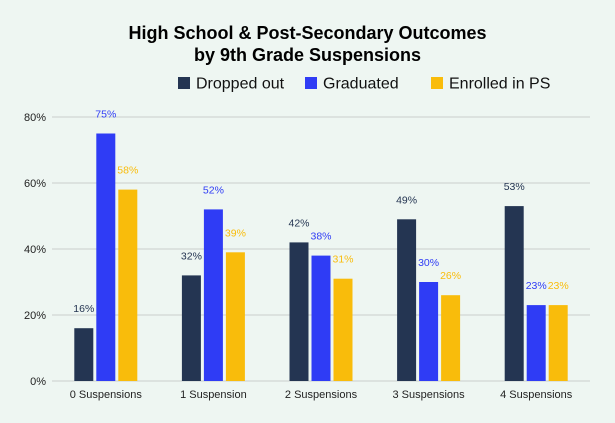  What do you see at coordinates (429, 395) in the screenshot?
I see `x-tick-label-3: 3 Suspensions` at bounding box center [429, 395].